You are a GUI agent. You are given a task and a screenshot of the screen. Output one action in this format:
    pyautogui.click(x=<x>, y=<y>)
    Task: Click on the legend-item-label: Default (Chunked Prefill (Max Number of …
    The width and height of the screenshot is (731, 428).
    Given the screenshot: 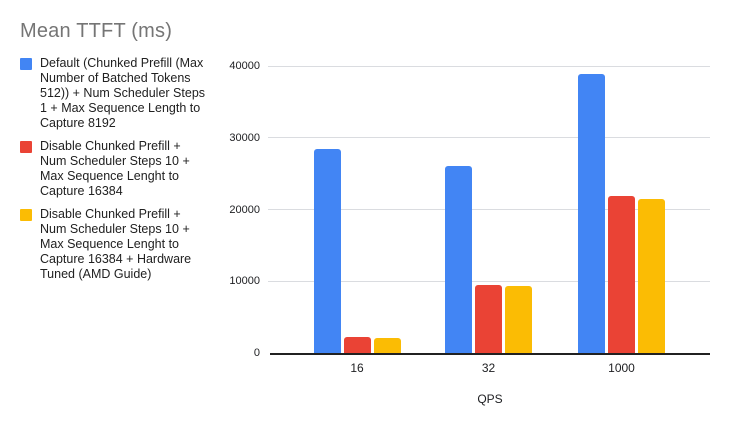 What is the action you would take?
    pyautogui.click(x=123, y=93)
    